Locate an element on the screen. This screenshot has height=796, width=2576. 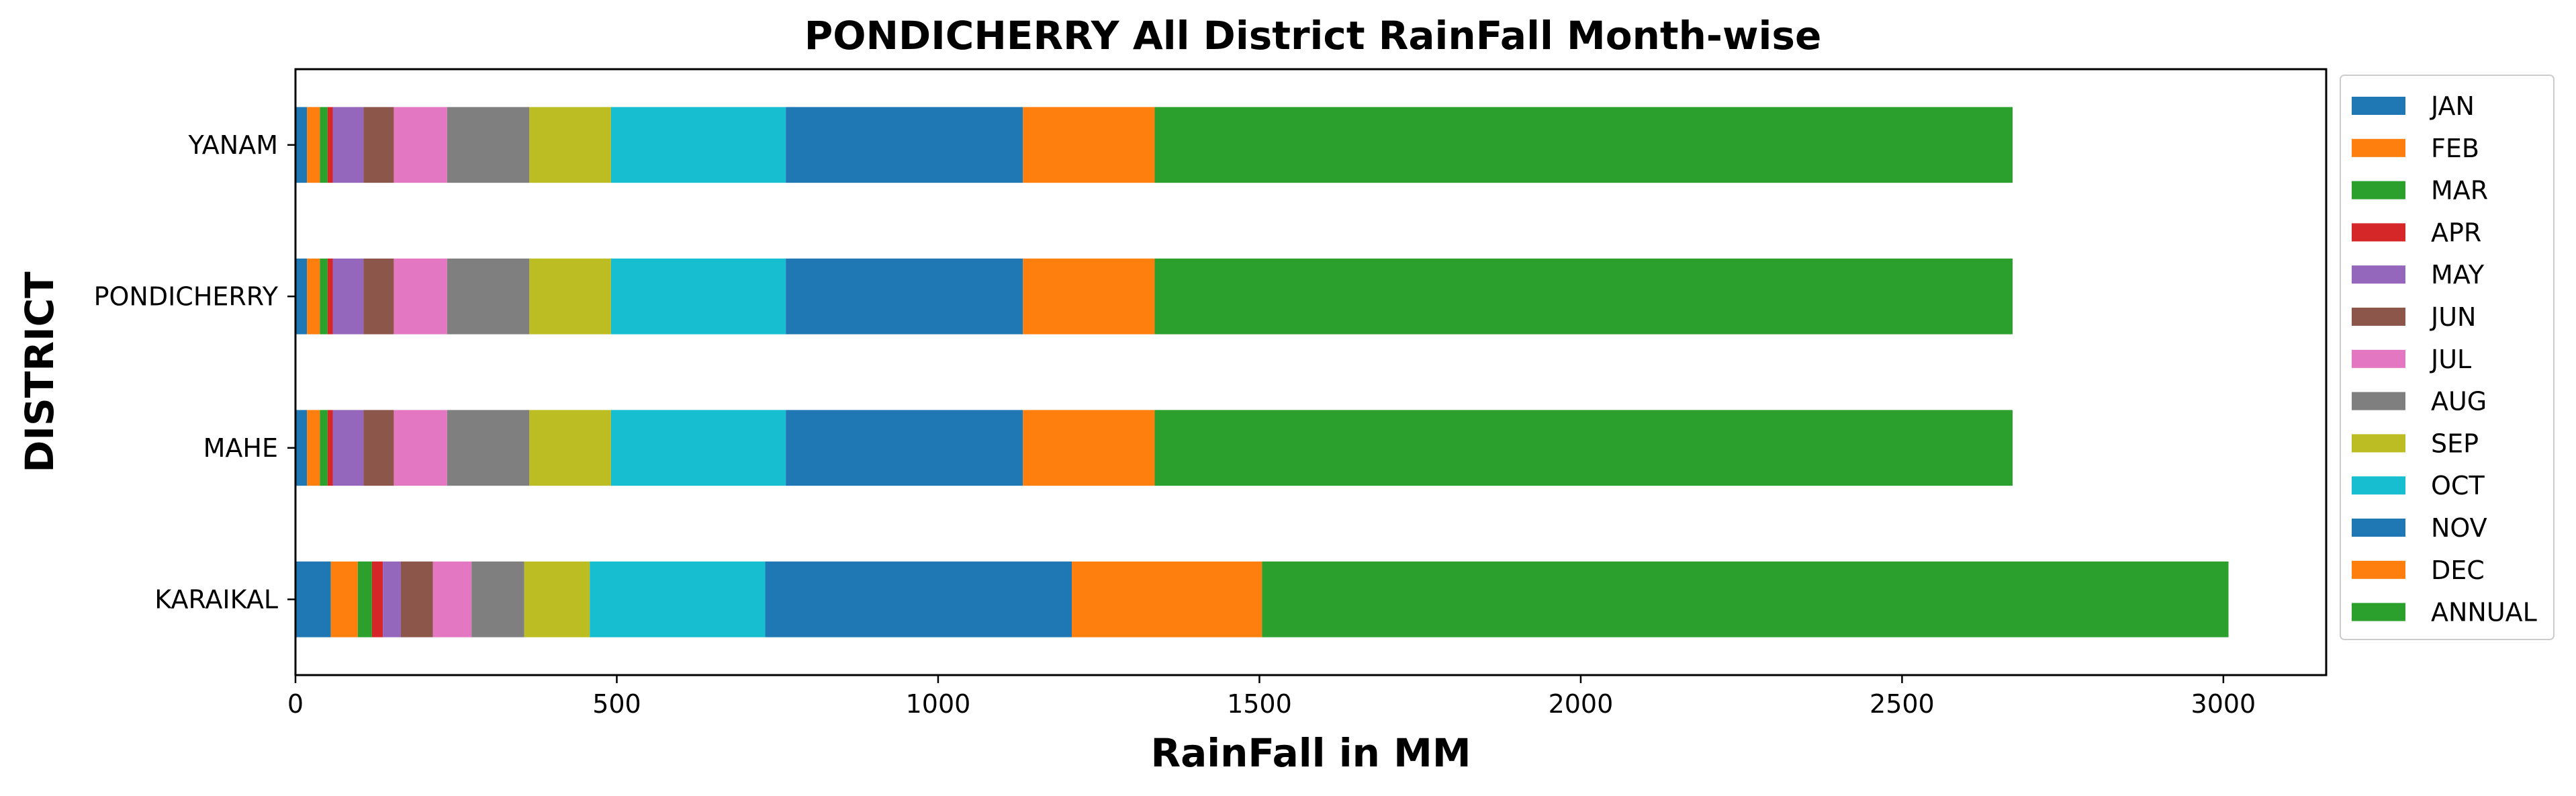
bar-segment-karaikal-sep is located at coordinates (557, 599).